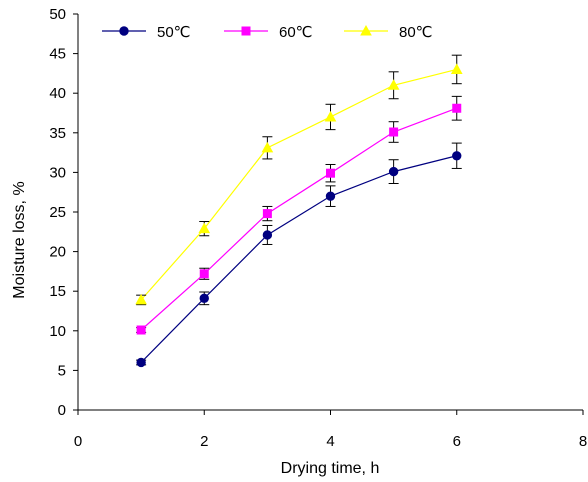 The height and width of the screenshot is (482, 588). I want to click on x-axis-title: Drying time, h, so click(330, 468).